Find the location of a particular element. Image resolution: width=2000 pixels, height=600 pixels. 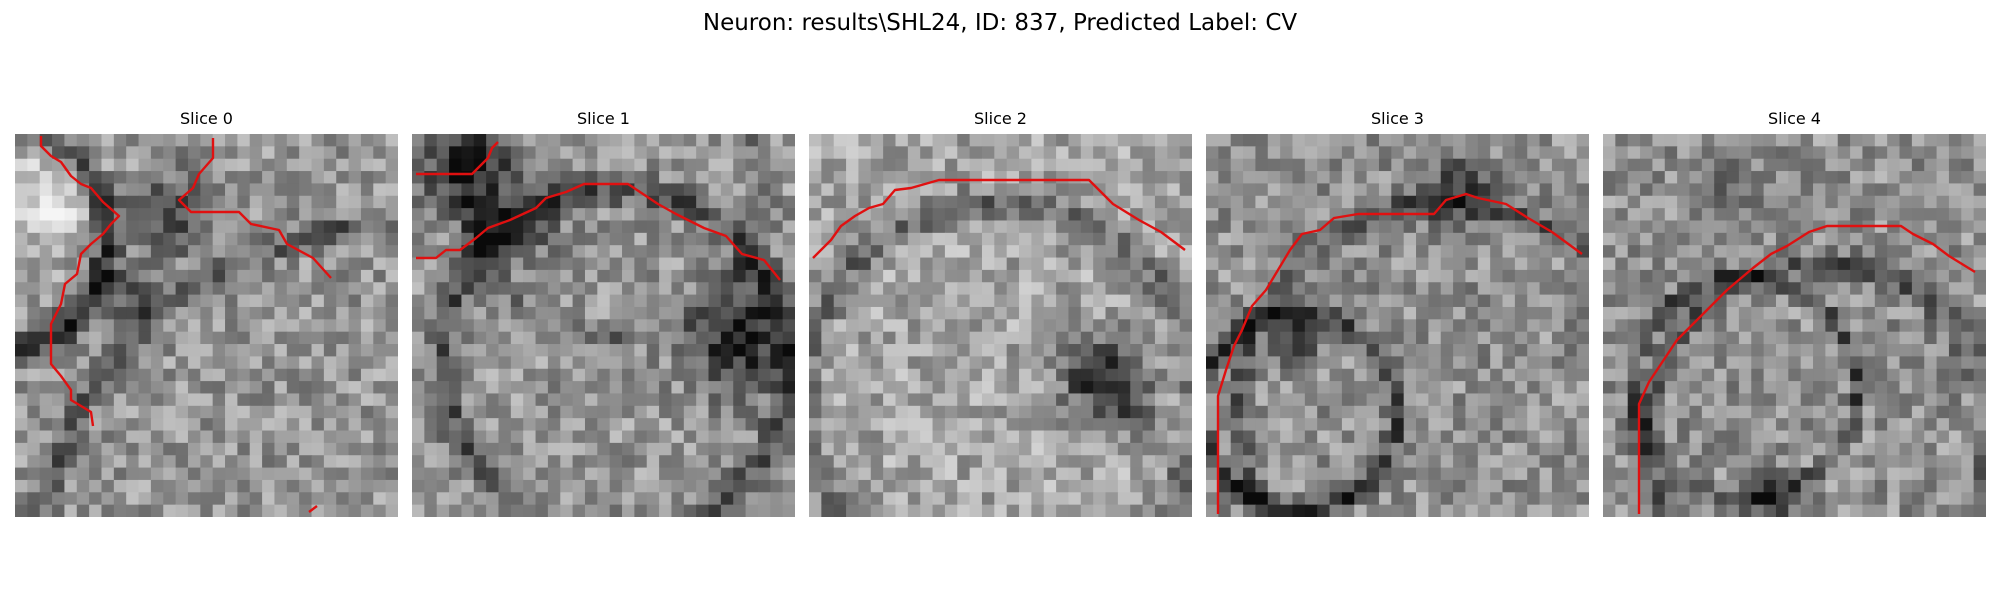

slice-title-2: Slice 2 is located at coordinates (1000, 118).